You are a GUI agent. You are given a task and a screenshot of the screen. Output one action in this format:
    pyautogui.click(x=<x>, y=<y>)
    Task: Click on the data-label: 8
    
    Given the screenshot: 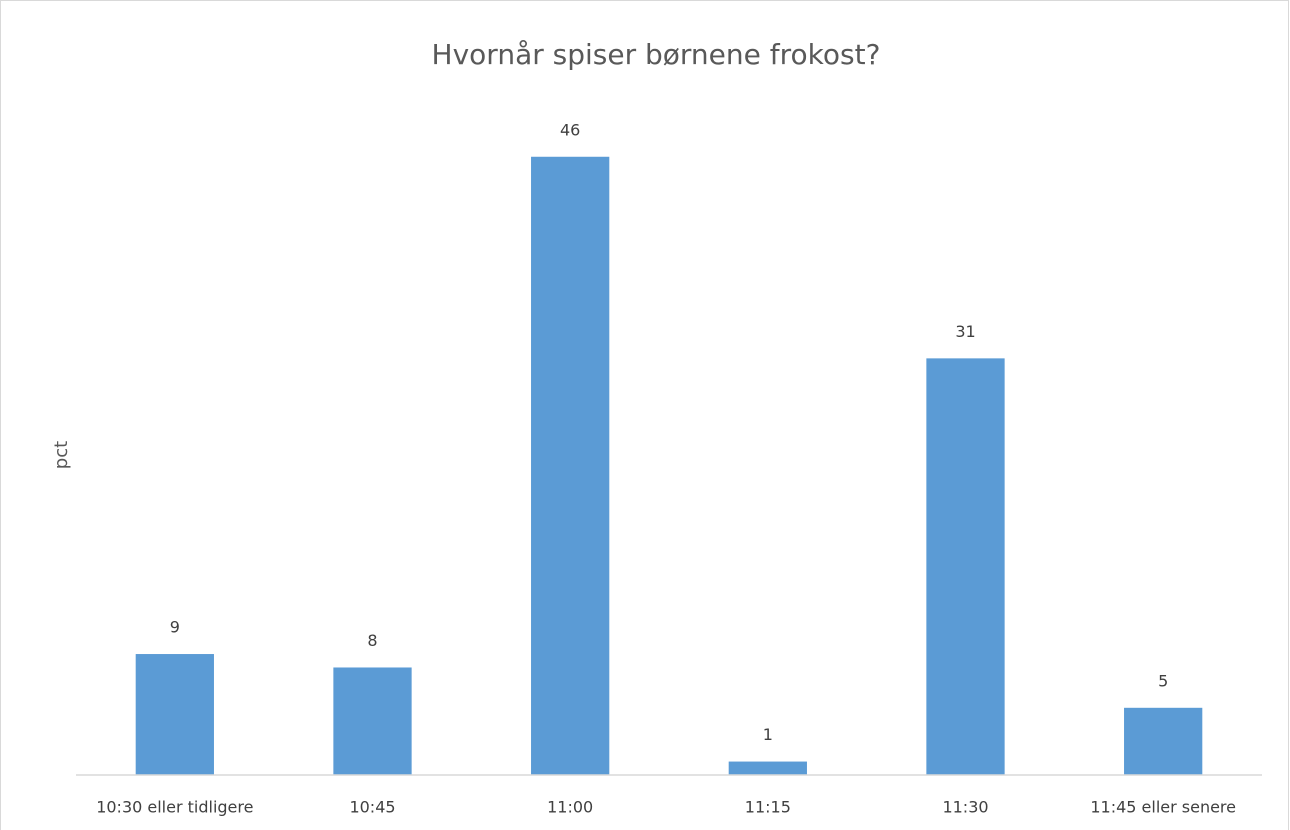 What is the action you would take?
    pyautogui.click(x=372, y=640)
    